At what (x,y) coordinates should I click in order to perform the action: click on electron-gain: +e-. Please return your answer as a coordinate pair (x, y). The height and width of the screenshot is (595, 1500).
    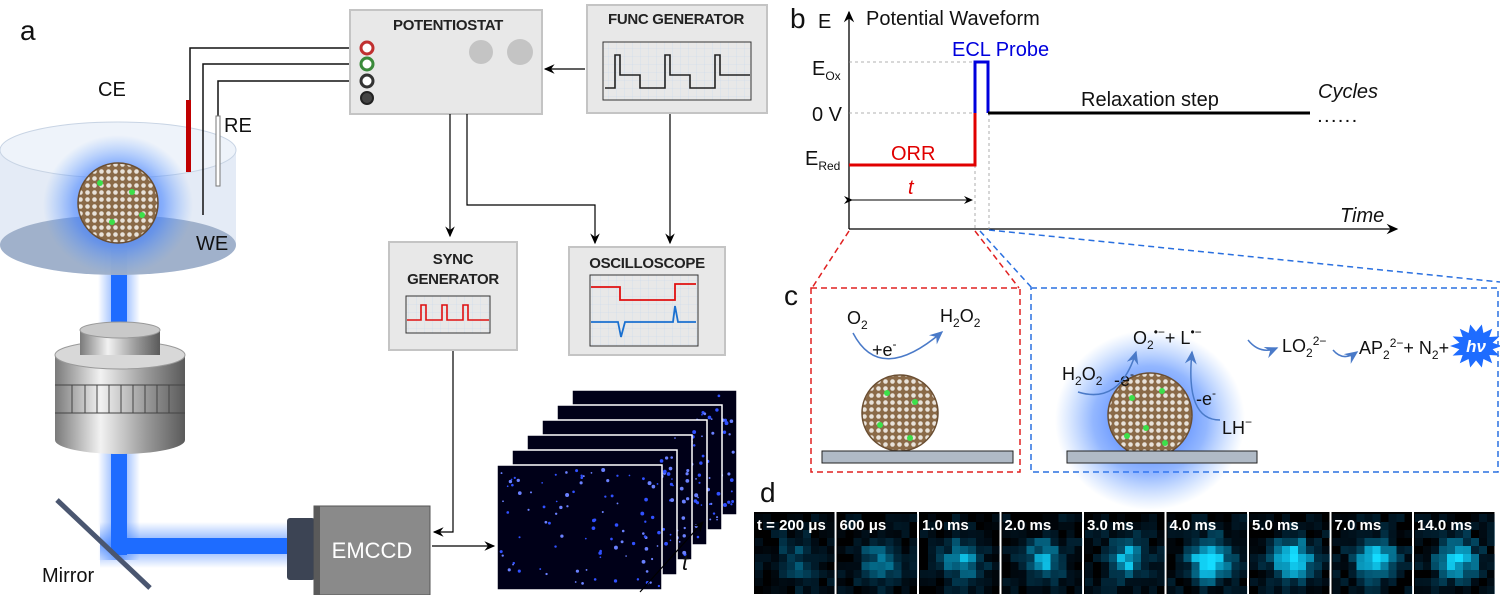
    Looking at the image, I should click on (884, 348).